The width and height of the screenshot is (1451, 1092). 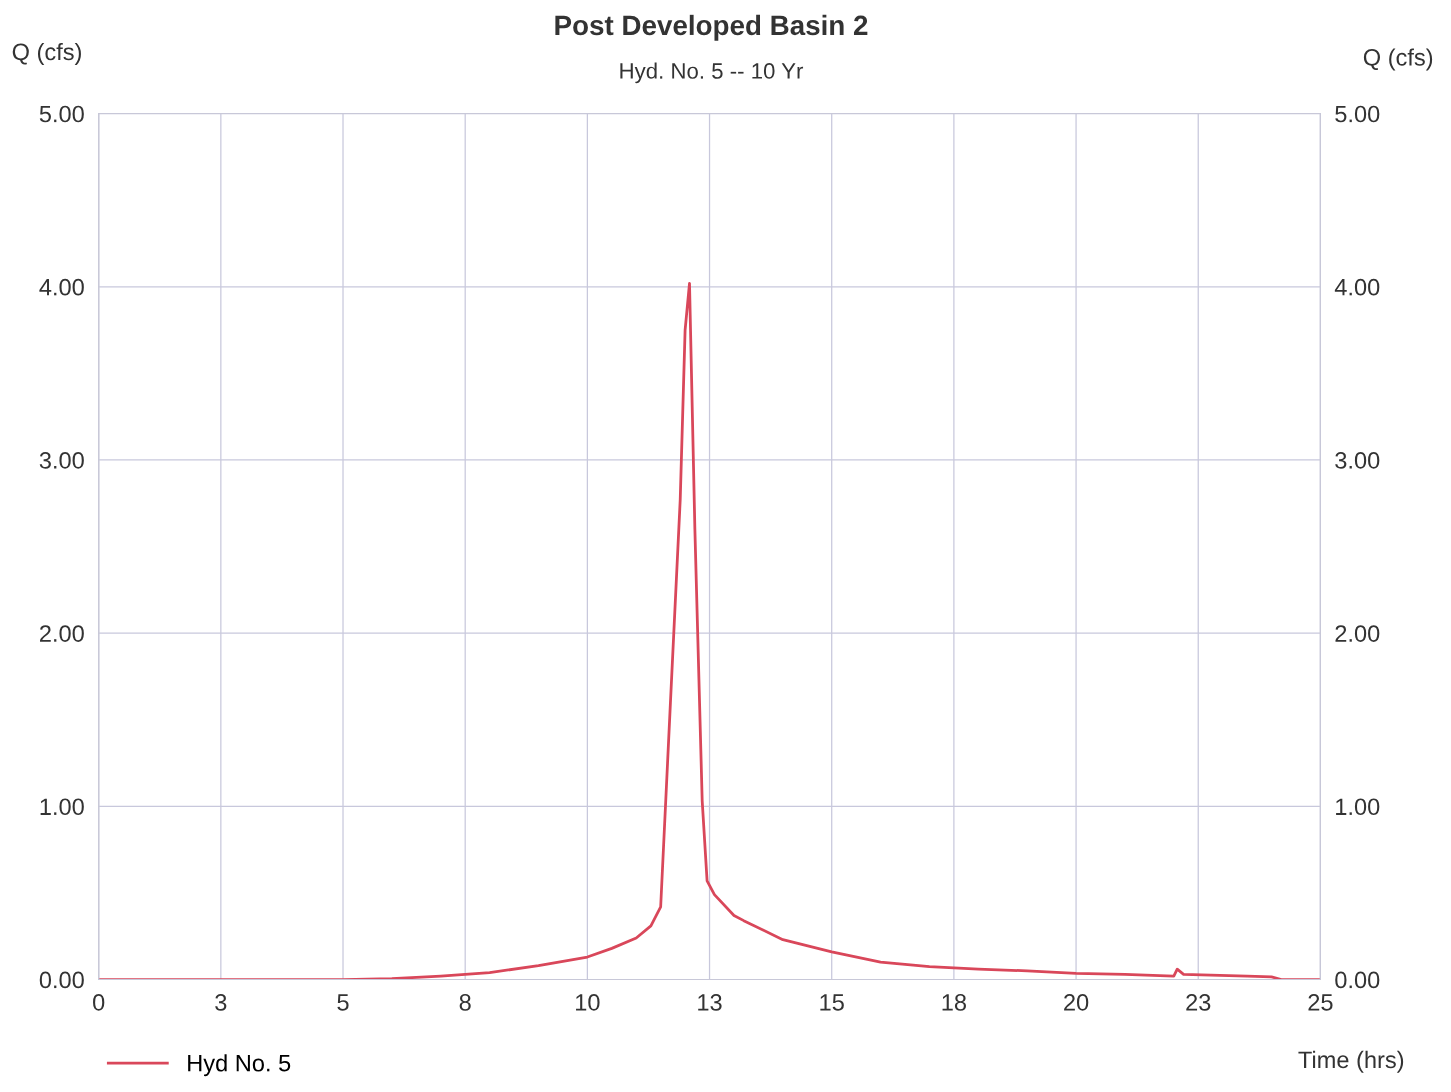 What do you see at coordinates (61, 287) in the screenshot?
I see `y-tick-label: 4.00` at bounding box center [61, 287].